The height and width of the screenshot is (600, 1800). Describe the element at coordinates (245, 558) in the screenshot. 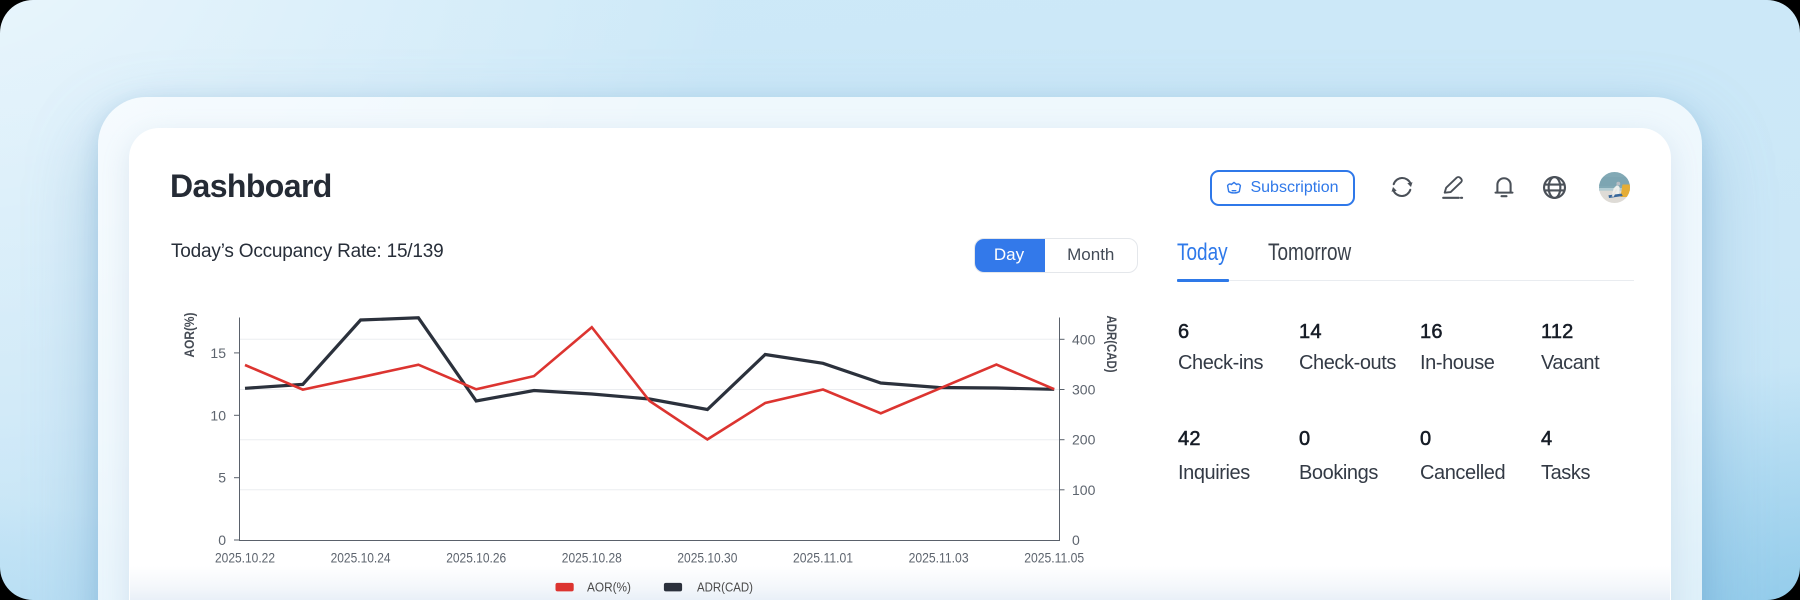

I see `svg-text: 2025.10.22` at that location.